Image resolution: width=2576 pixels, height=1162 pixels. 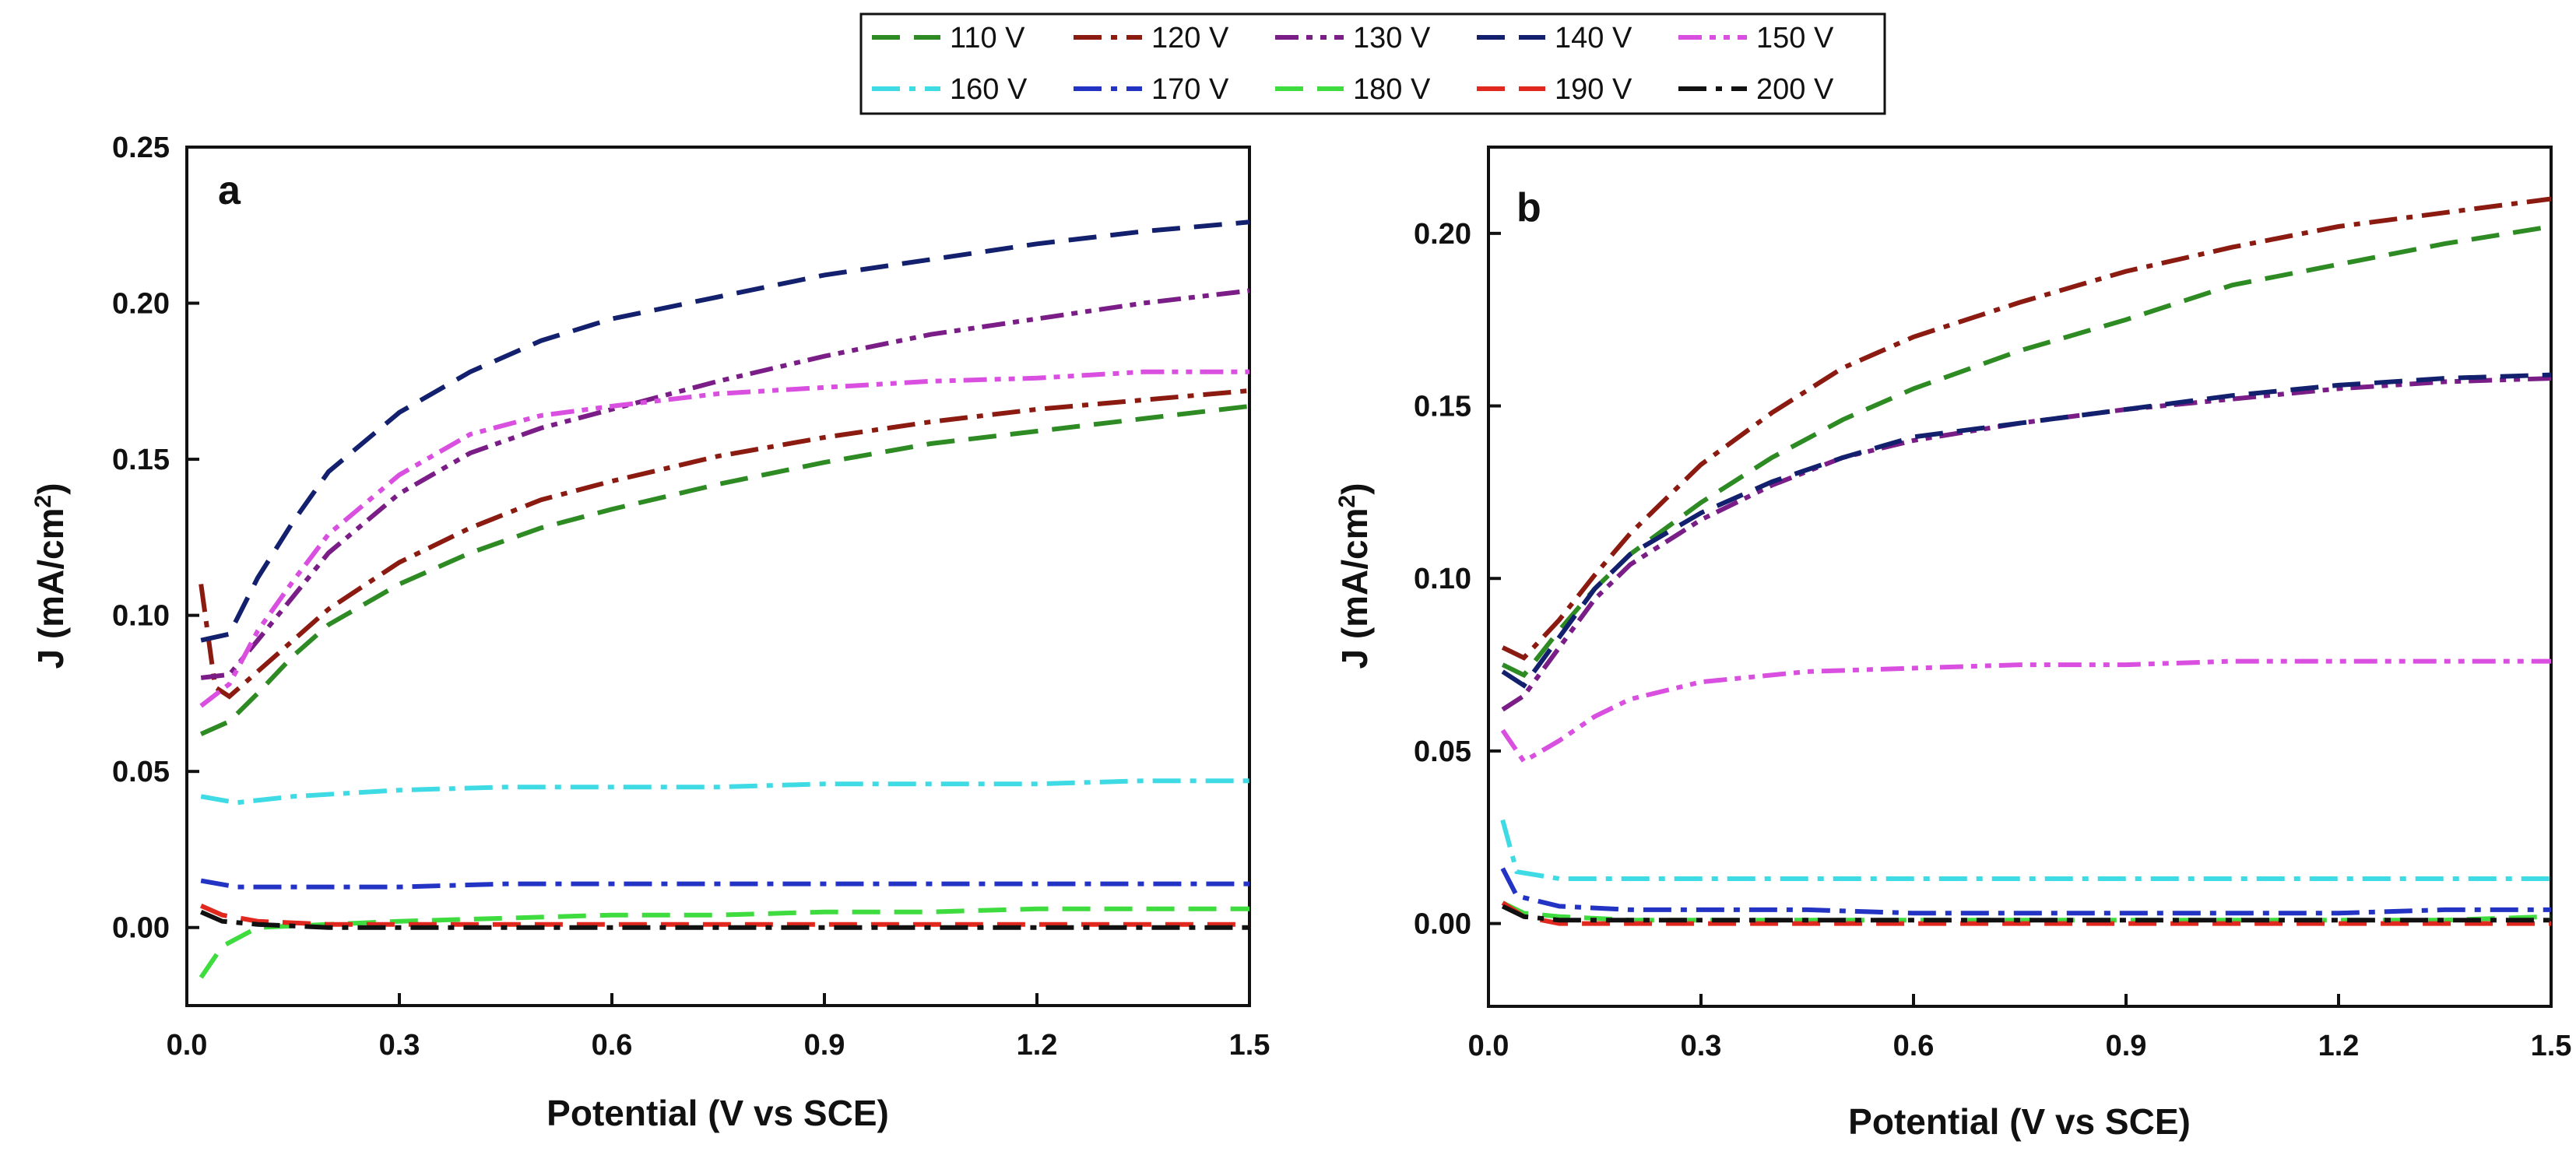 I want to click on panel-a-xtick-label: 1.5, so click(x=1249, y=1045).